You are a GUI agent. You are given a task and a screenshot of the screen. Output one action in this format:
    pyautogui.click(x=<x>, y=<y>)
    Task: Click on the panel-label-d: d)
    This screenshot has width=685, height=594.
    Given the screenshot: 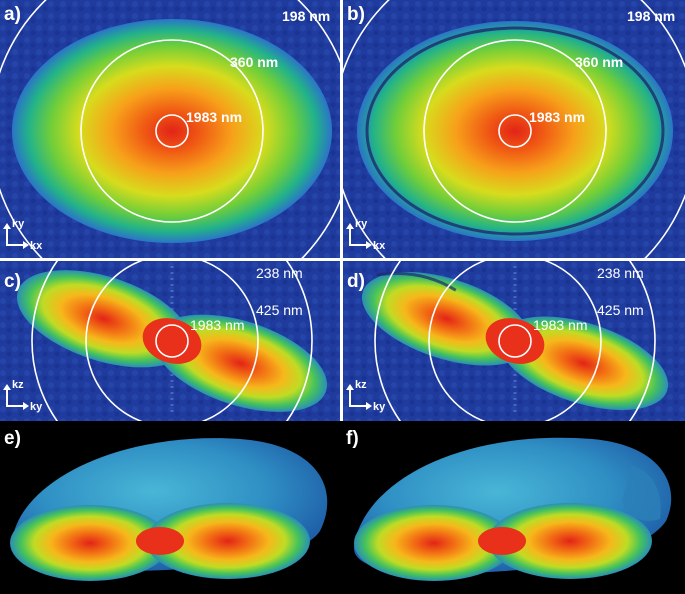 What is the action you would take?
    pyautogui.click(x=356, y=281)
    